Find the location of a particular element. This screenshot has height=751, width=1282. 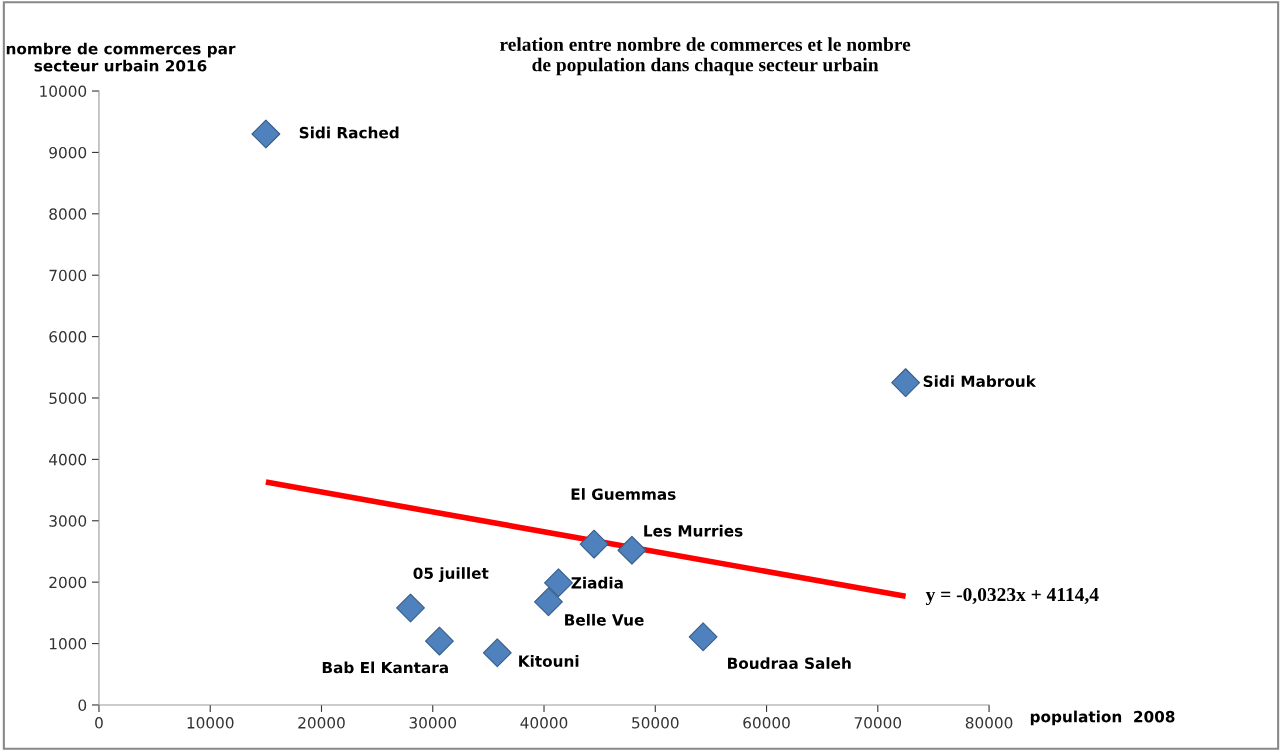

x-tick-label: 70000 is located at coordinates (878, 723).